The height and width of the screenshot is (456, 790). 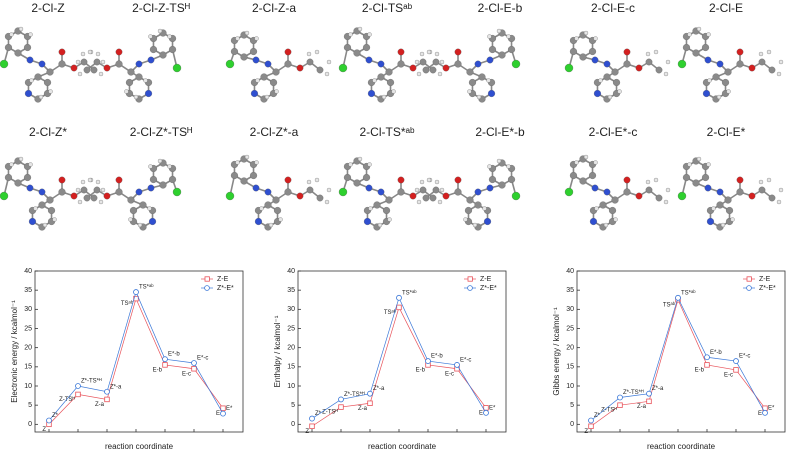 What do you see at coordinates (28, 348) in the screenshot?
I see `y-tick-label: 20` at bounding box center [28, 348].